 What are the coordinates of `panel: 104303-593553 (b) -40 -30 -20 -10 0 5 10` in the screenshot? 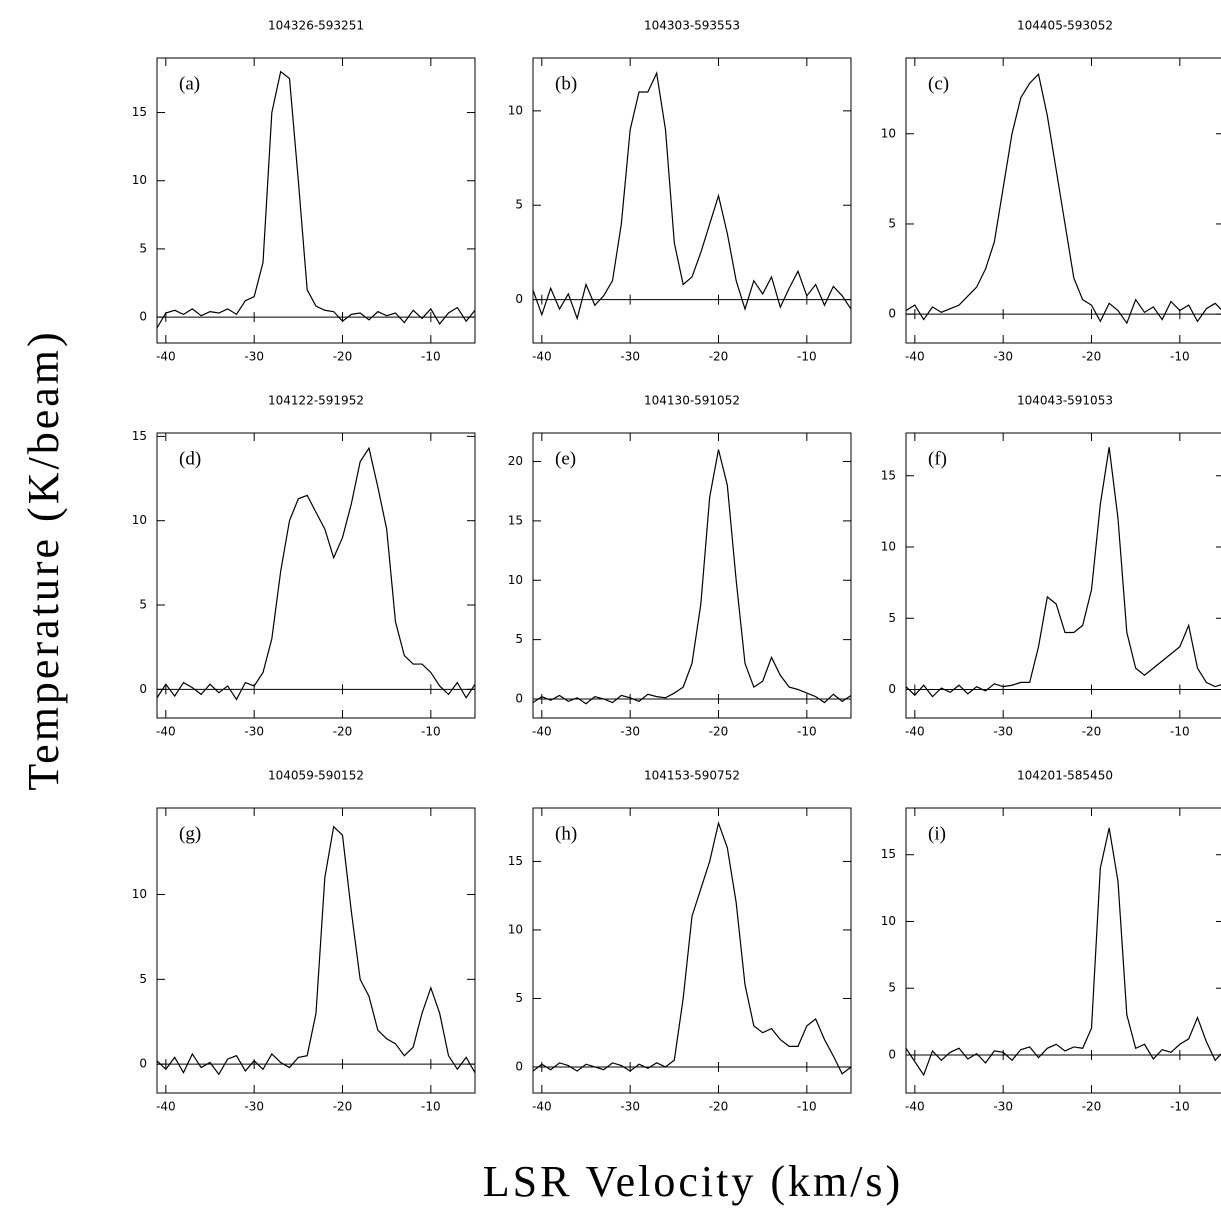 It's located at (680, 191).